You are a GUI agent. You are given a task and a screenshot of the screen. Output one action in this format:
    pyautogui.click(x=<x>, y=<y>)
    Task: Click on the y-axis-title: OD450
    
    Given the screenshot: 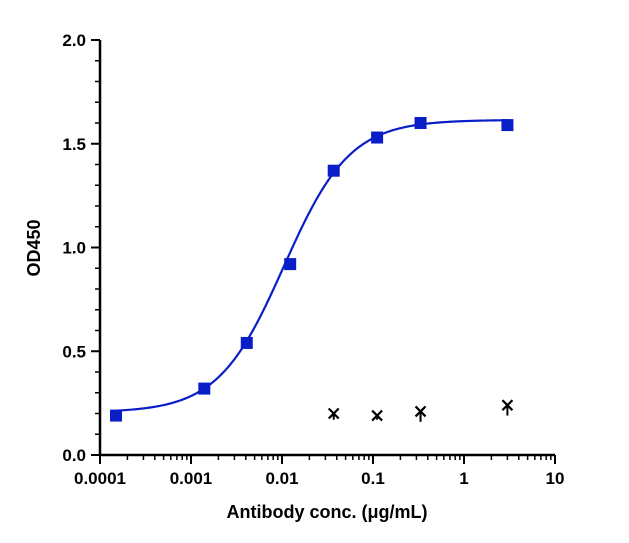 What is the action you would take?
    pyautogui.click(x=34, y=247)
    